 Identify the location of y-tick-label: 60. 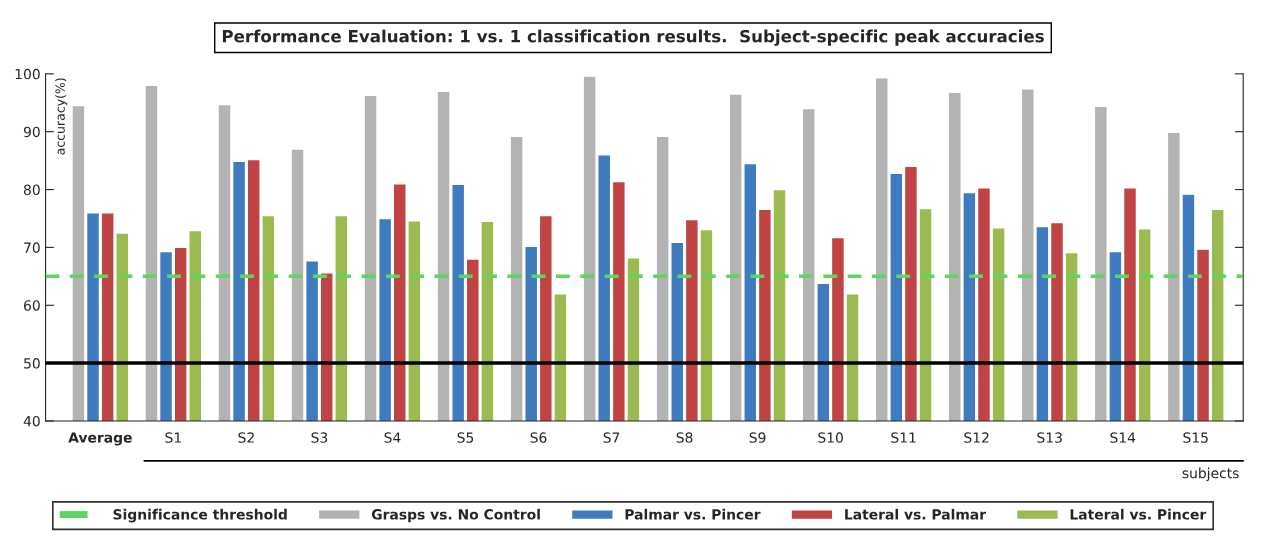
(32, 305).